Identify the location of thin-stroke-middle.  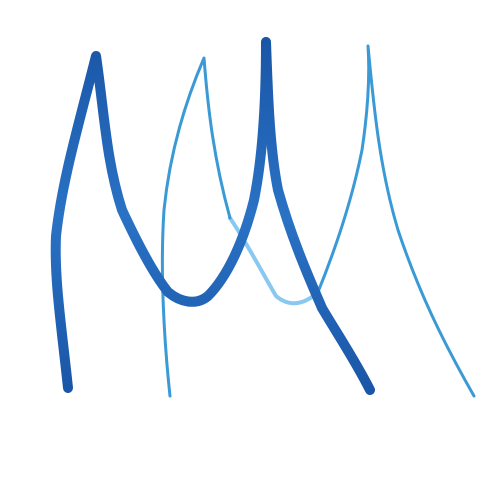
(196, 227).